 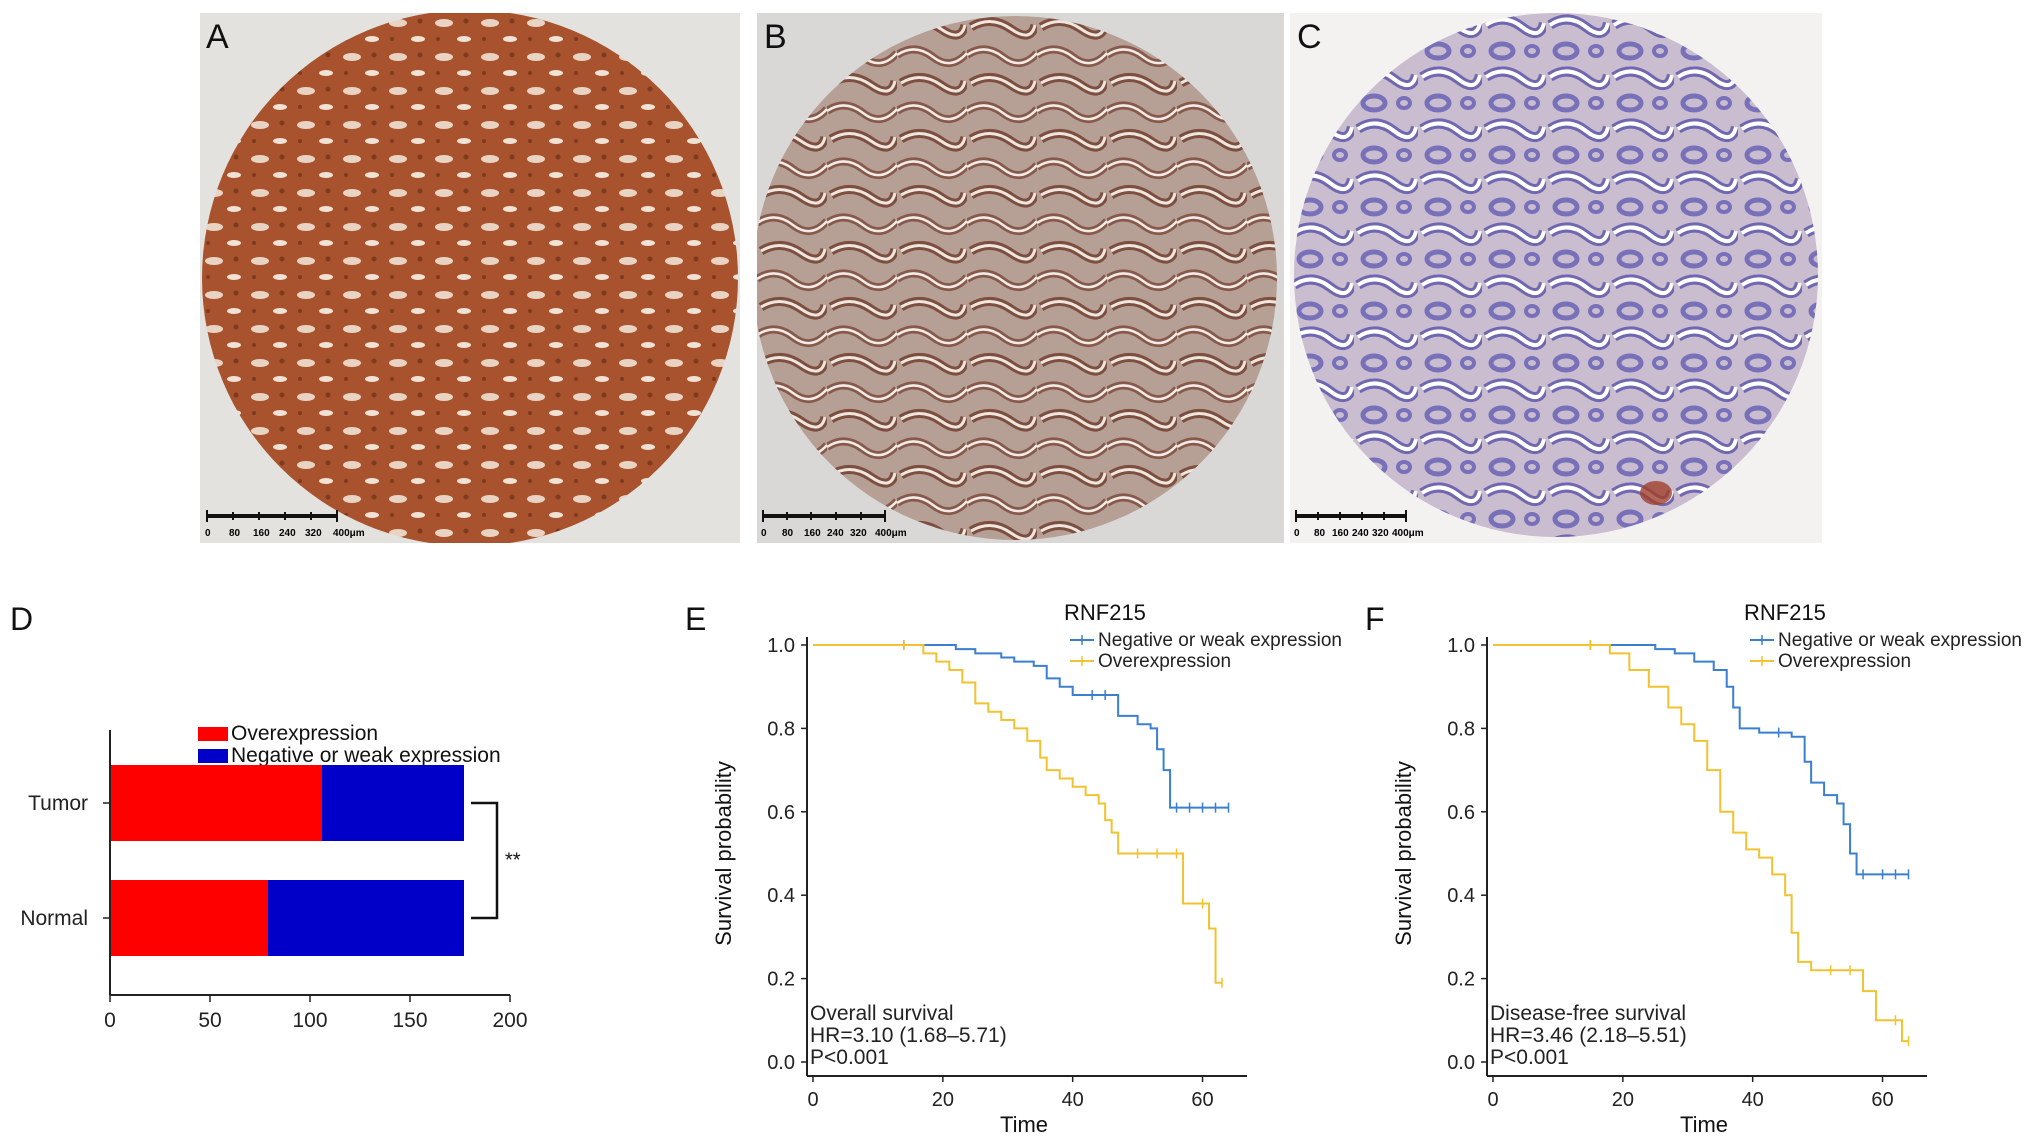 I want to click on category-label-0: Tumor, so click(x=58, y=803).